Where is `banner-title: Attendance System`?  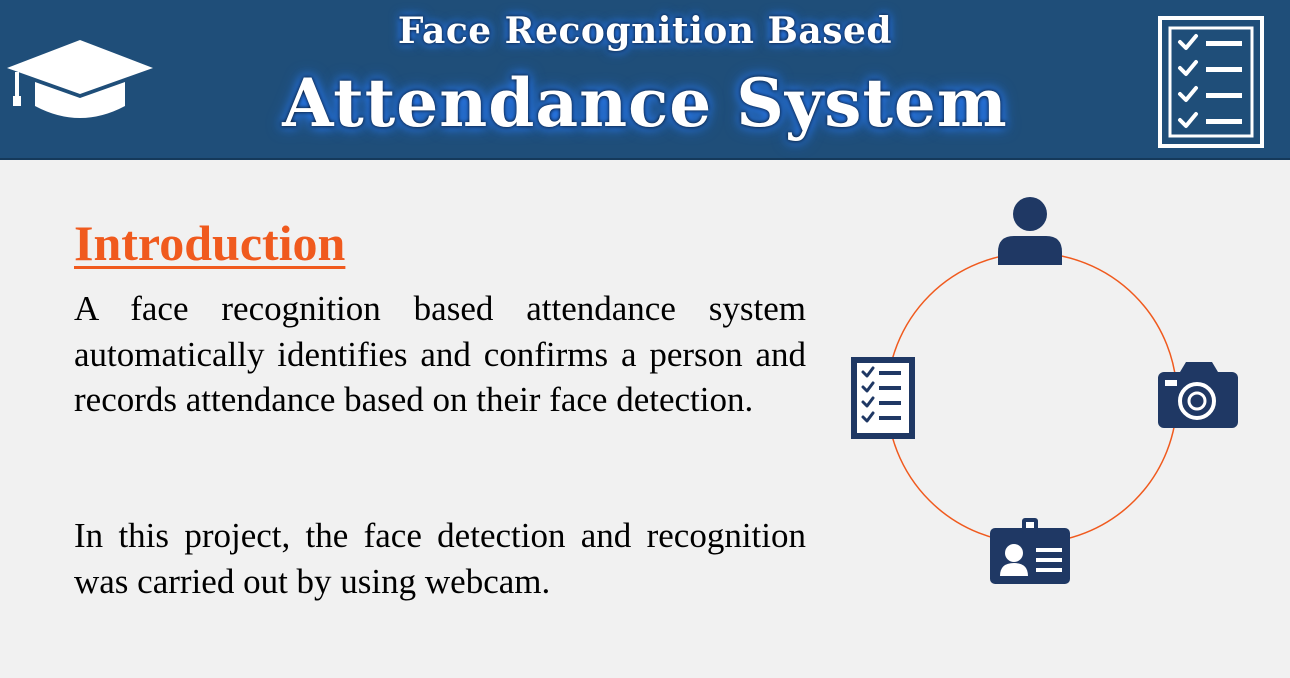 banner-title: Attendance System is located at coordinates (645, 103).